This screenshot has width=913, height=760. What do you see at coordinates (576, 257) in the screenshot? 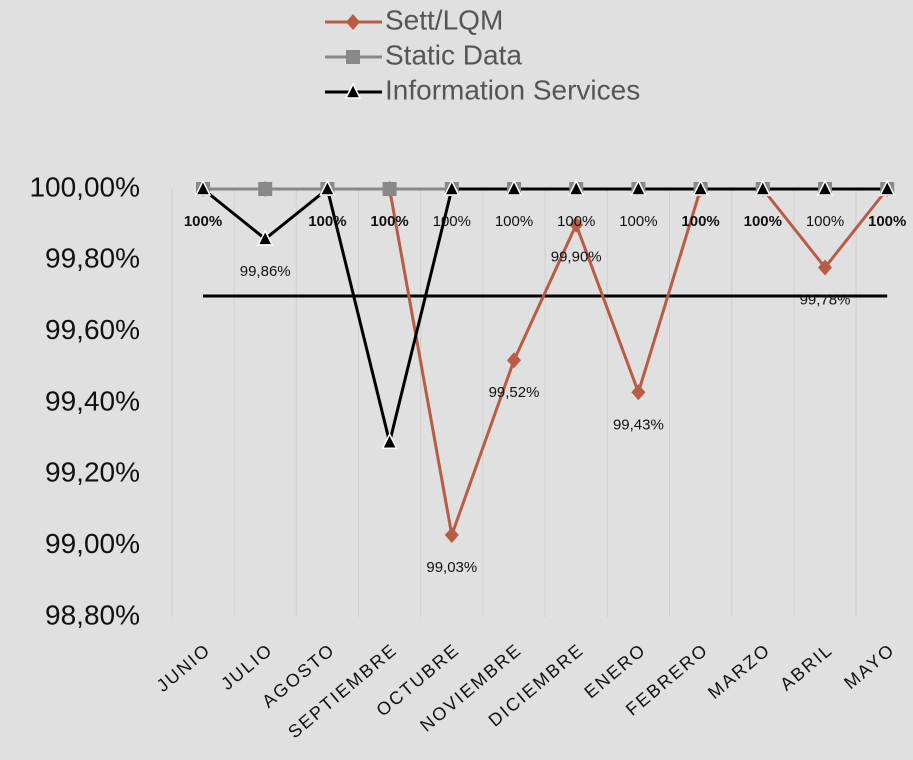
I see `data-label: 99,90%` at bounding box center [576, 257].